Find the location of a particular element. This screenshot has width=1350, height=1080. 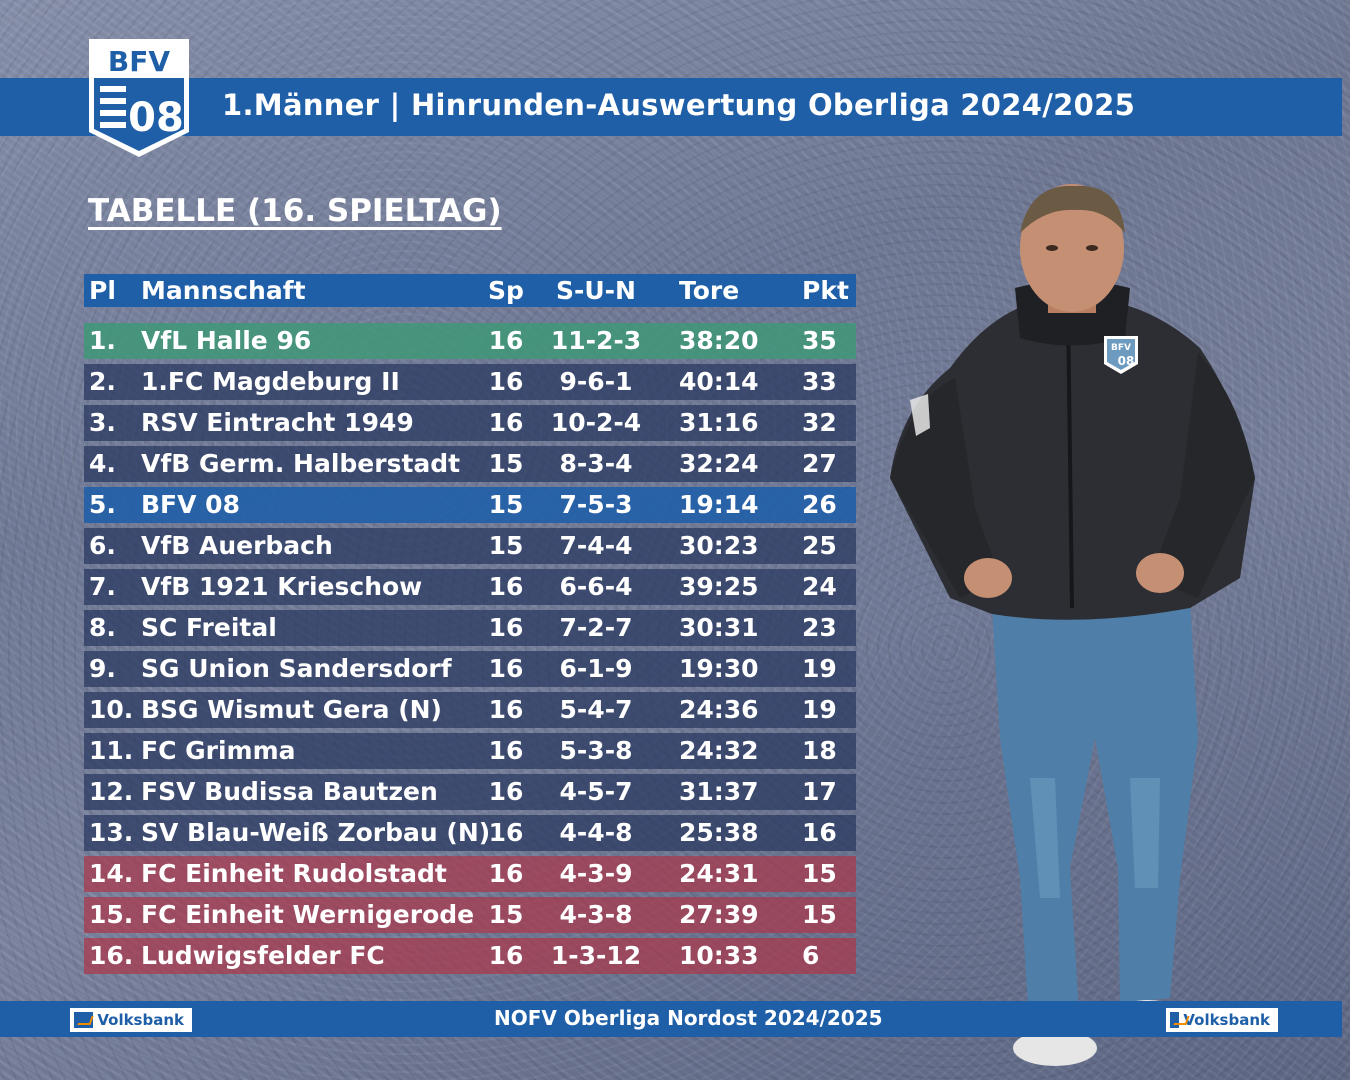

cell-sun: 4-3-9 is located at coordinates (596, 873).